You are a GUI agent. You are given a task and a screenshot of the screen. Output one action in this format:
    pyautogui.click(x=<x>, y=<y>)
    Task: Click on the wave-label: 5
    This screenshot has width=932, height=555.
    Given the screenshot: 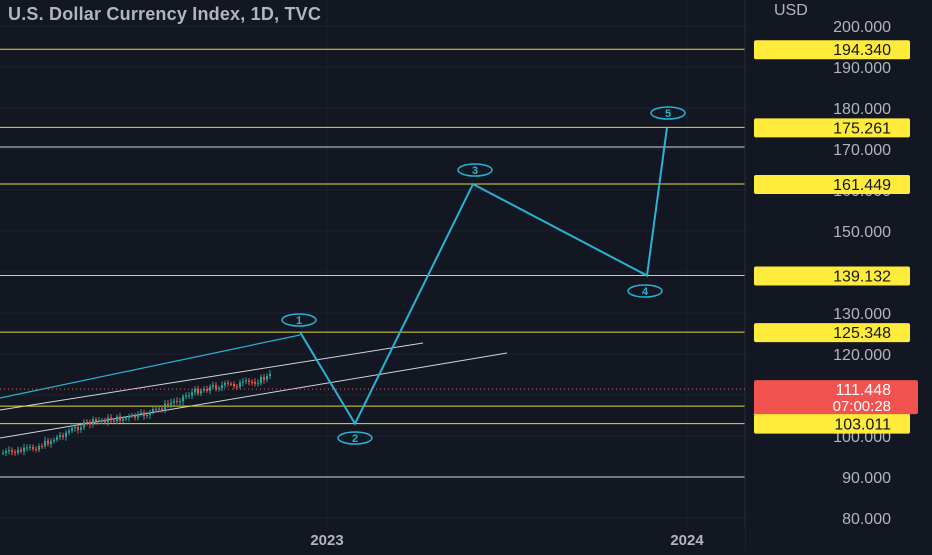 What is the action you would take?
    pyautogui.click(x=668, y=114)
    